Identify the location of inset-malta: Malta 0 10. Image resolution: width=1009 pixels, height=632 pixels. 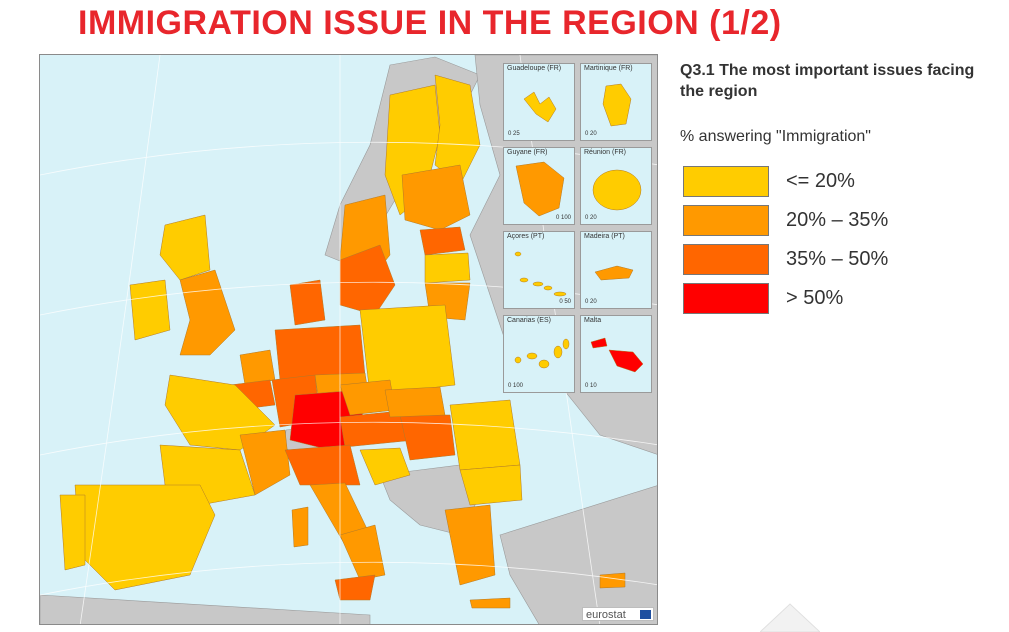
(616, 354).